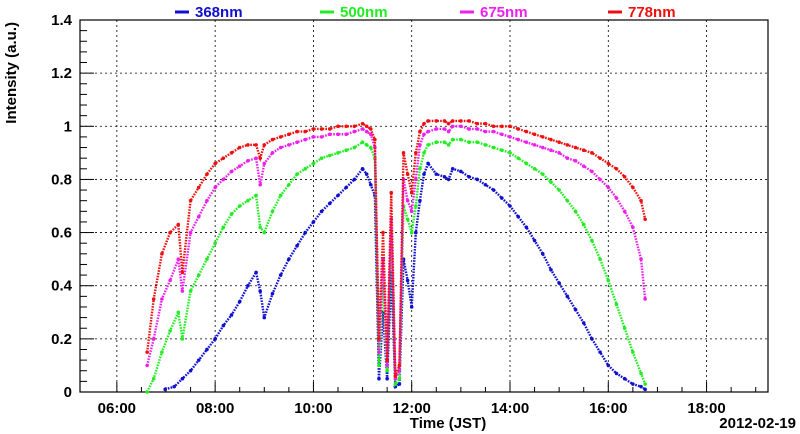 This screenshot has width=800, height=434. What do you see at coordinates (313, 408) in the screenshot?
I see `x-tick-label: 10:00` at bounding box center [313, 408].